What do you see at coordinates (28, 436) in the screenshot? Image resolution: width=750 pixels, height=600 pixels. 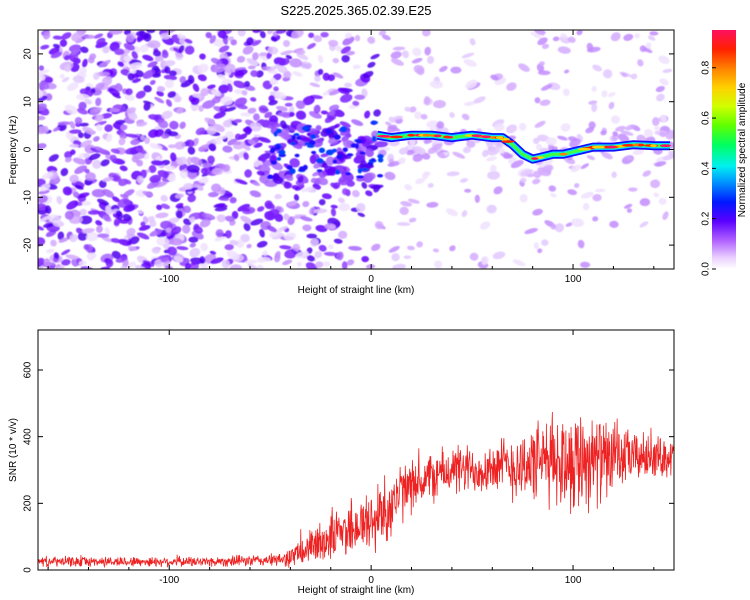 I see `snr-ytick-label: 400` at bounding box center [28, 436].